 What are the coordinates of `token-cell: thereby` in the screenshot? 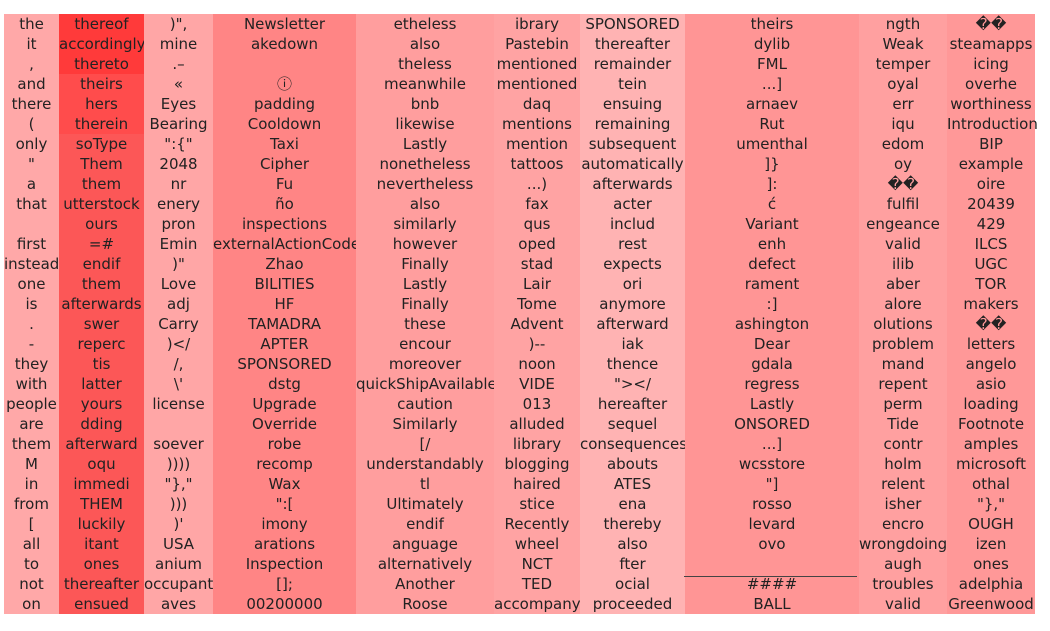 It's located at (632, 524).